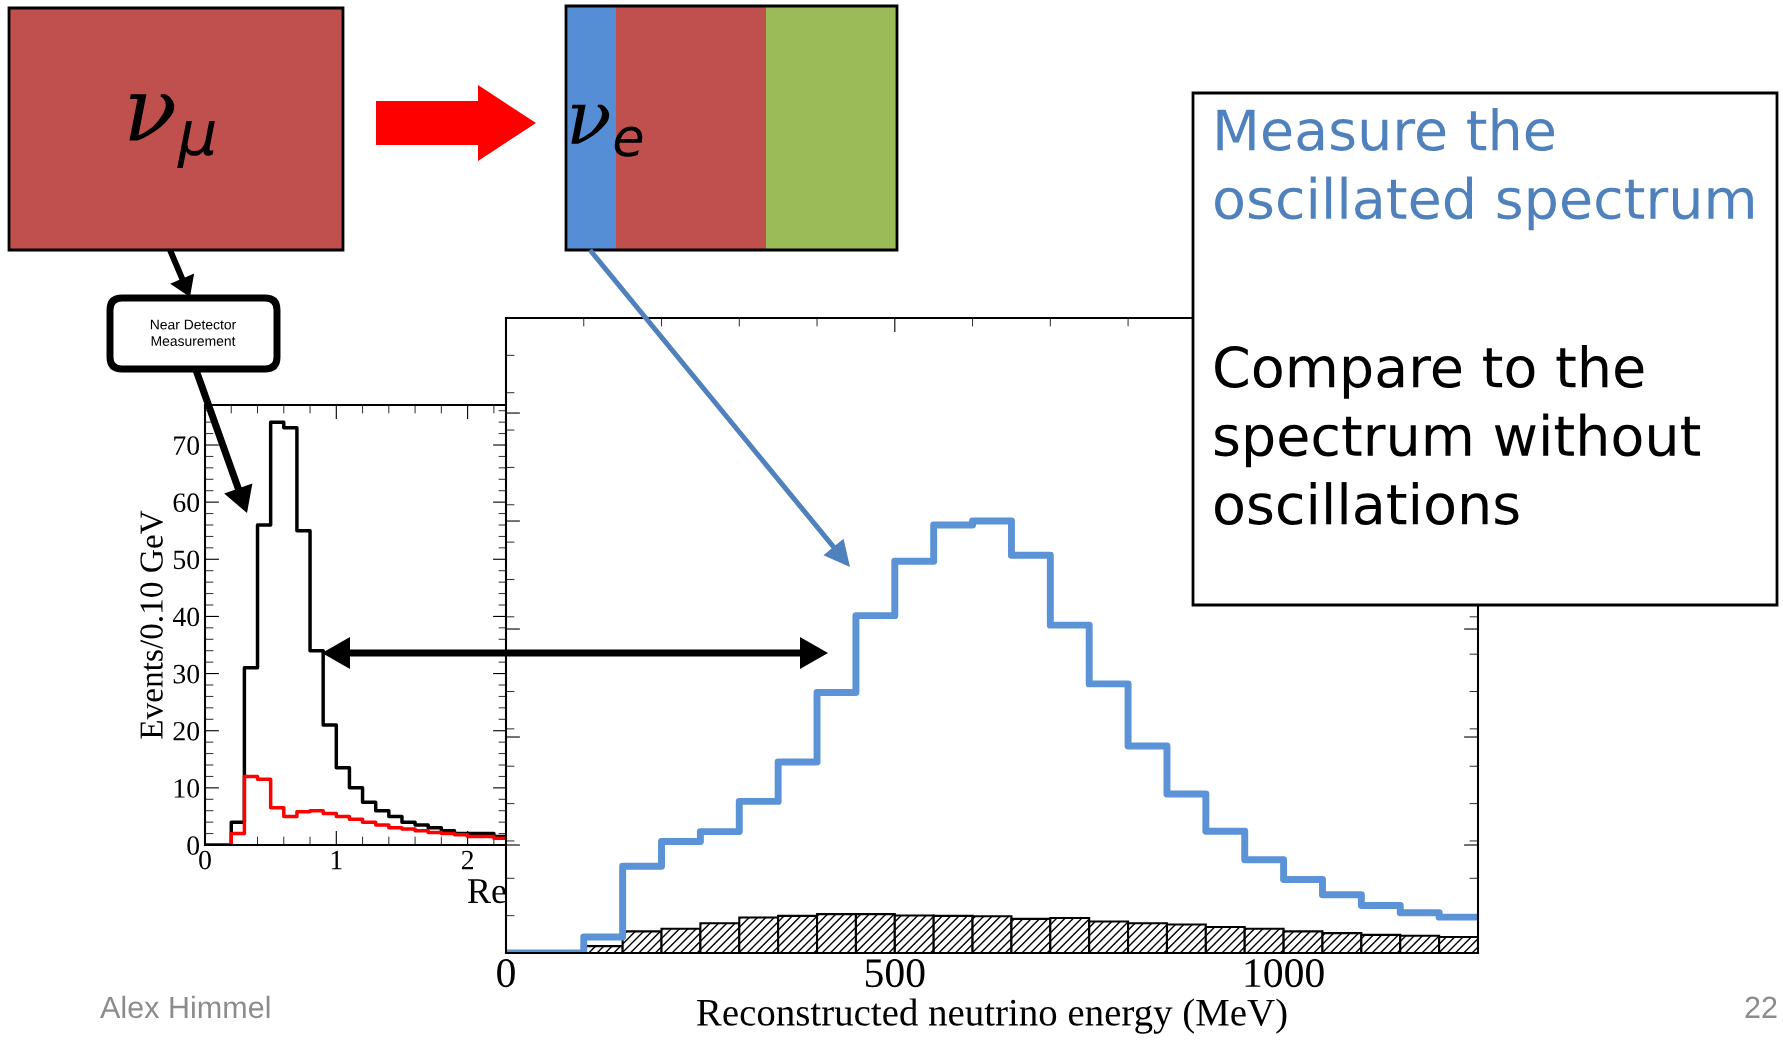  What do you see at coordinates (187, 788) in the screenshot?
I see `y-tick-label: 10` at bounding box center [187, 788].